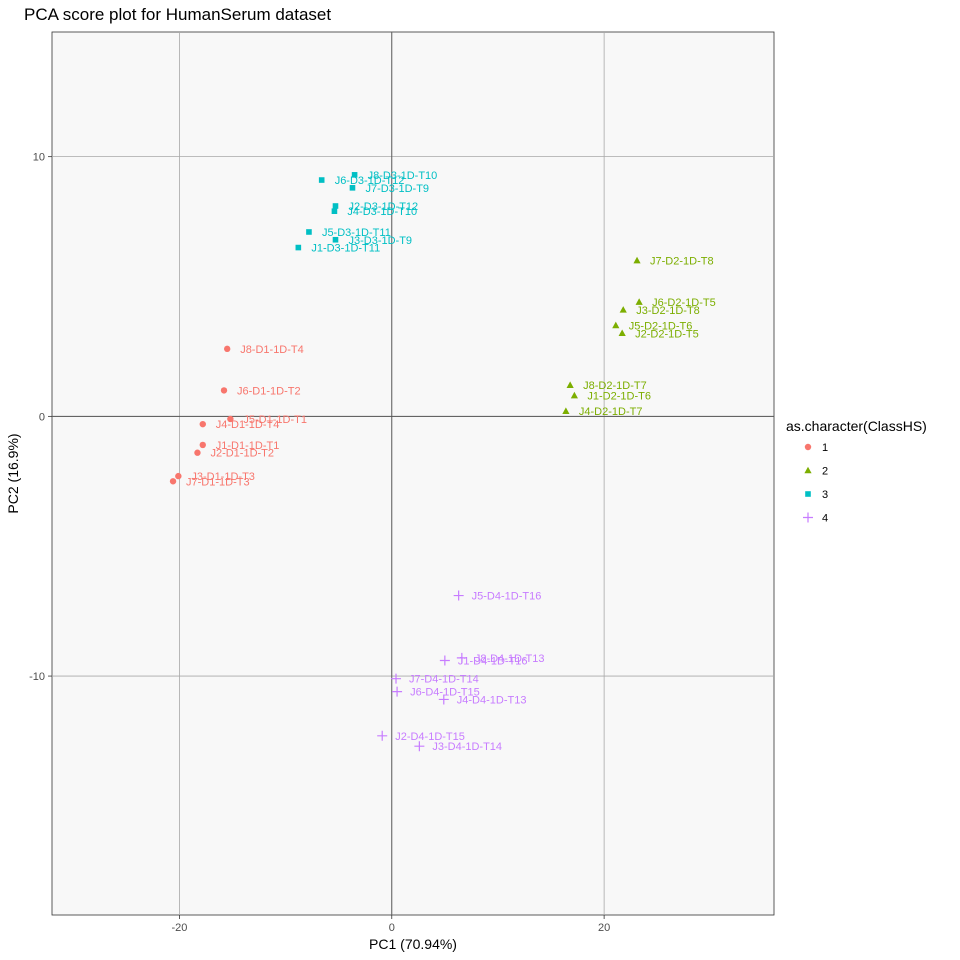  Describe the element at coordinates (825, 495) in the screenshot. I see `legend-label: 3` at that location.